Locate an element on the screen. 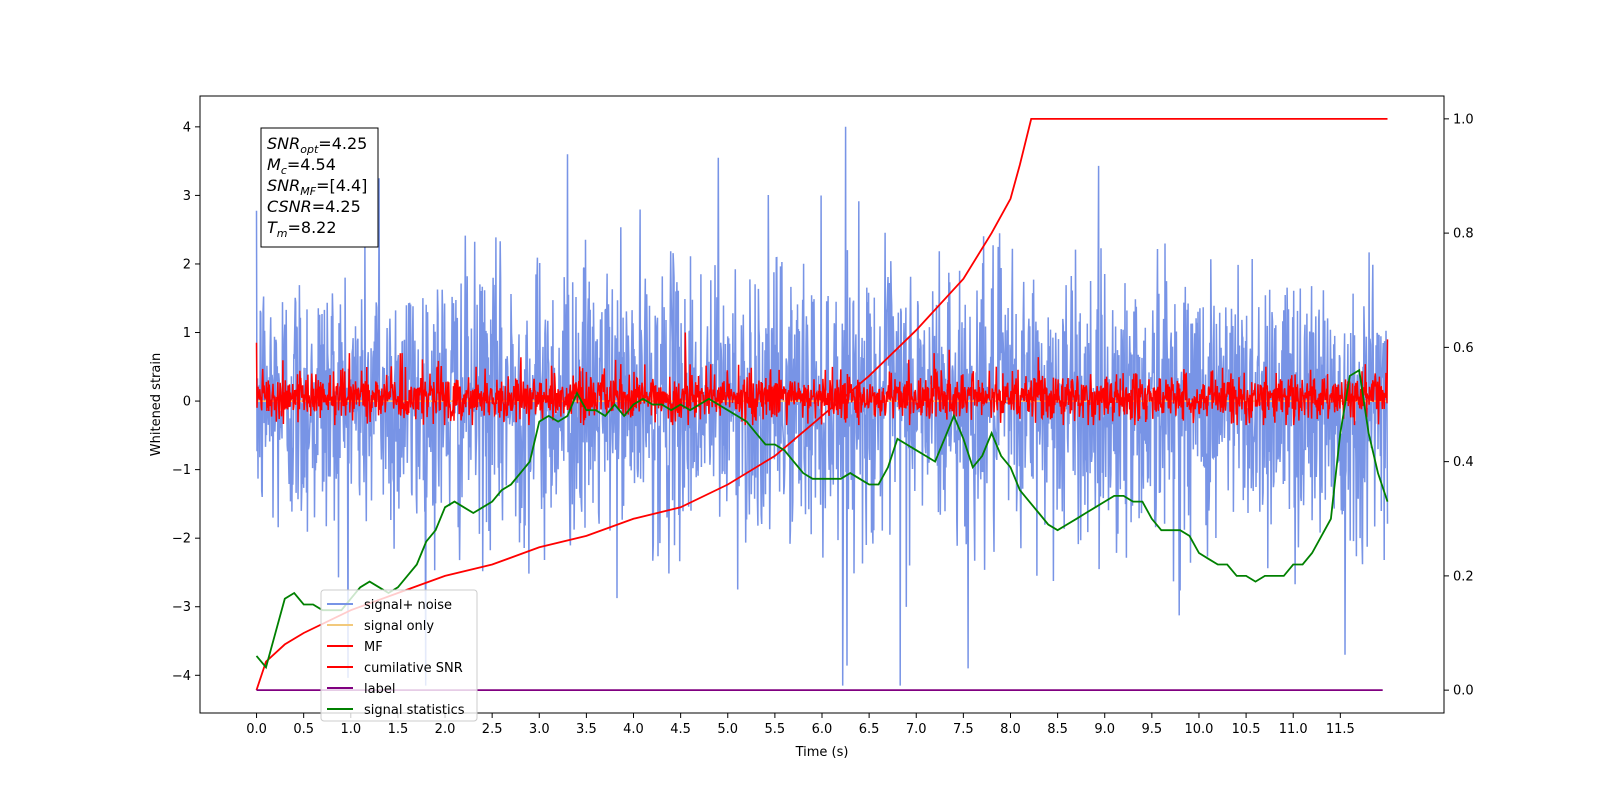  legend-label-signal-statistics: signal statistics is located at coordinates (414, 710).